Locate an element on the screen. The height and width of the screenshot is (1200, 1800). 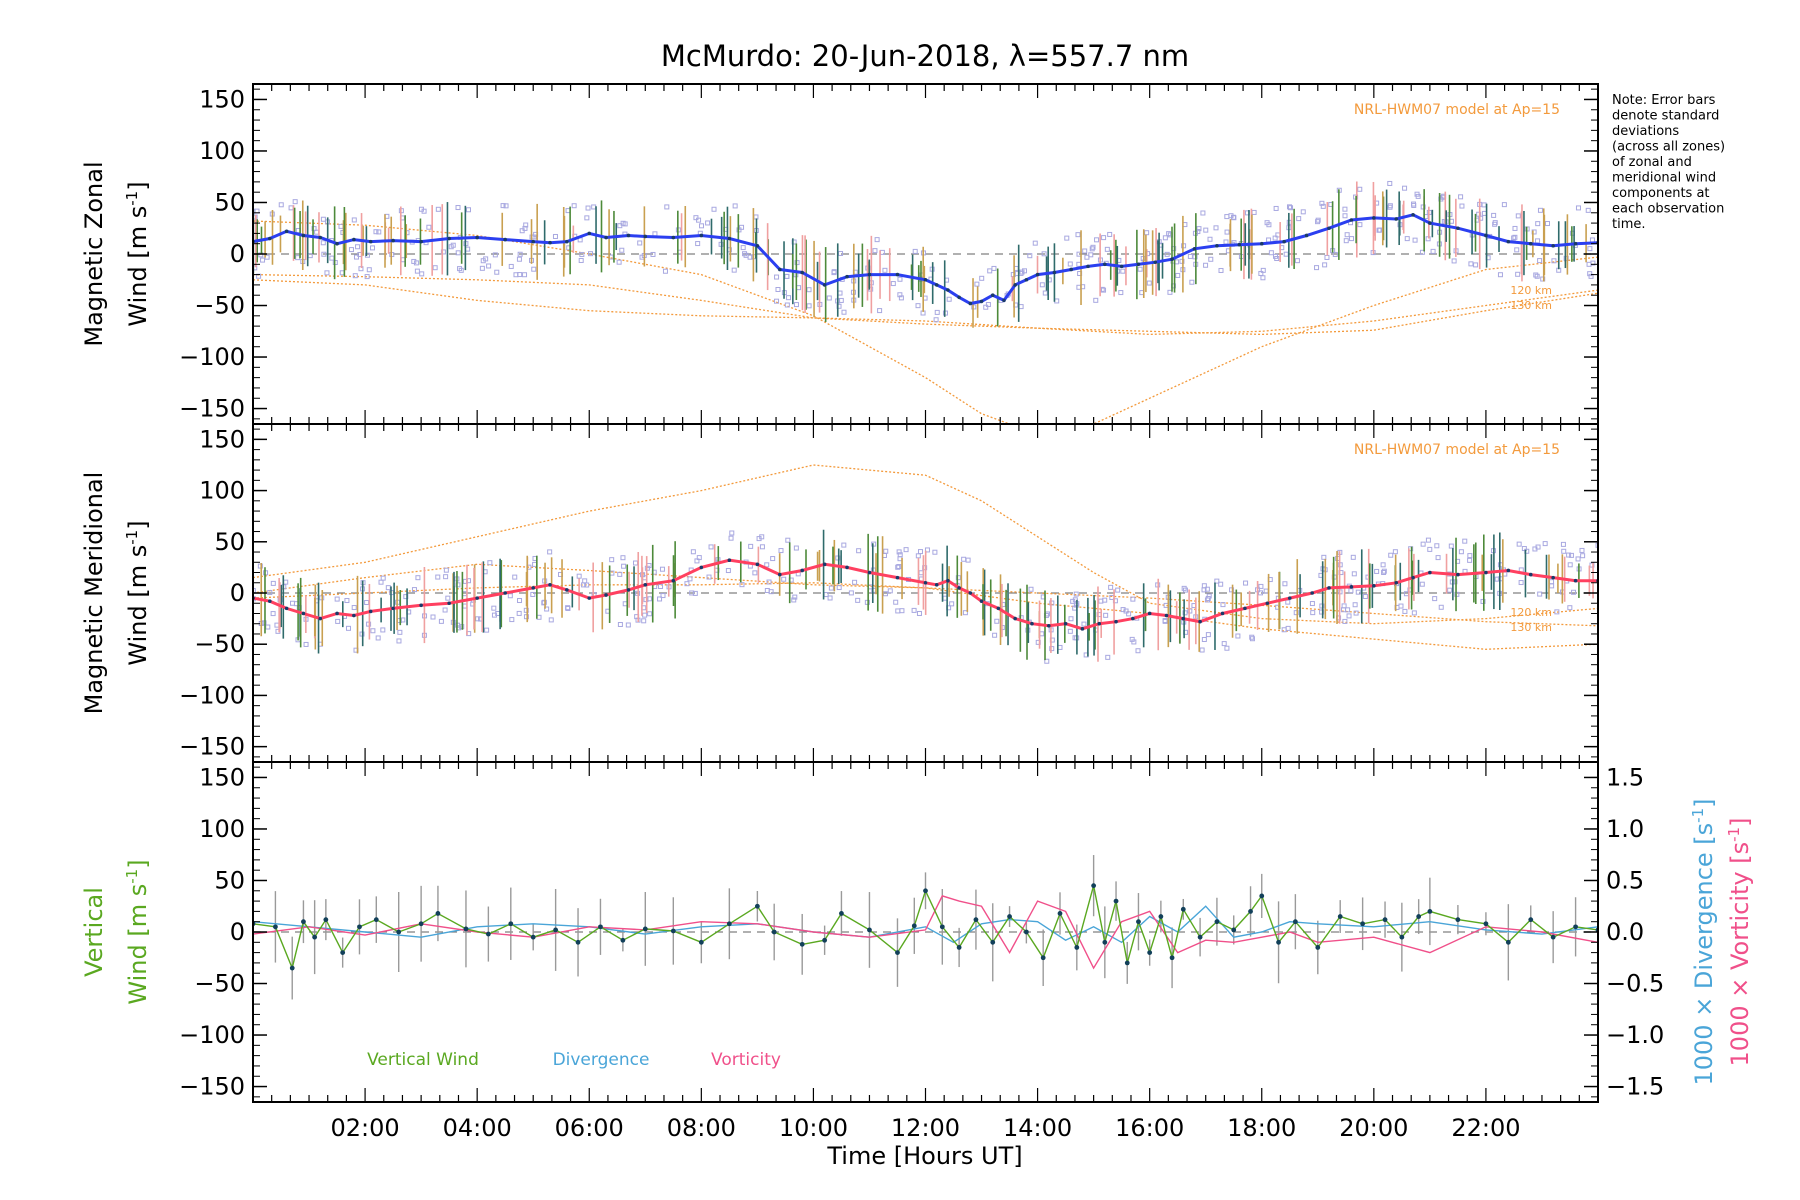
x-tick-label: 18:00 is located at coordinates (1261, 1128).